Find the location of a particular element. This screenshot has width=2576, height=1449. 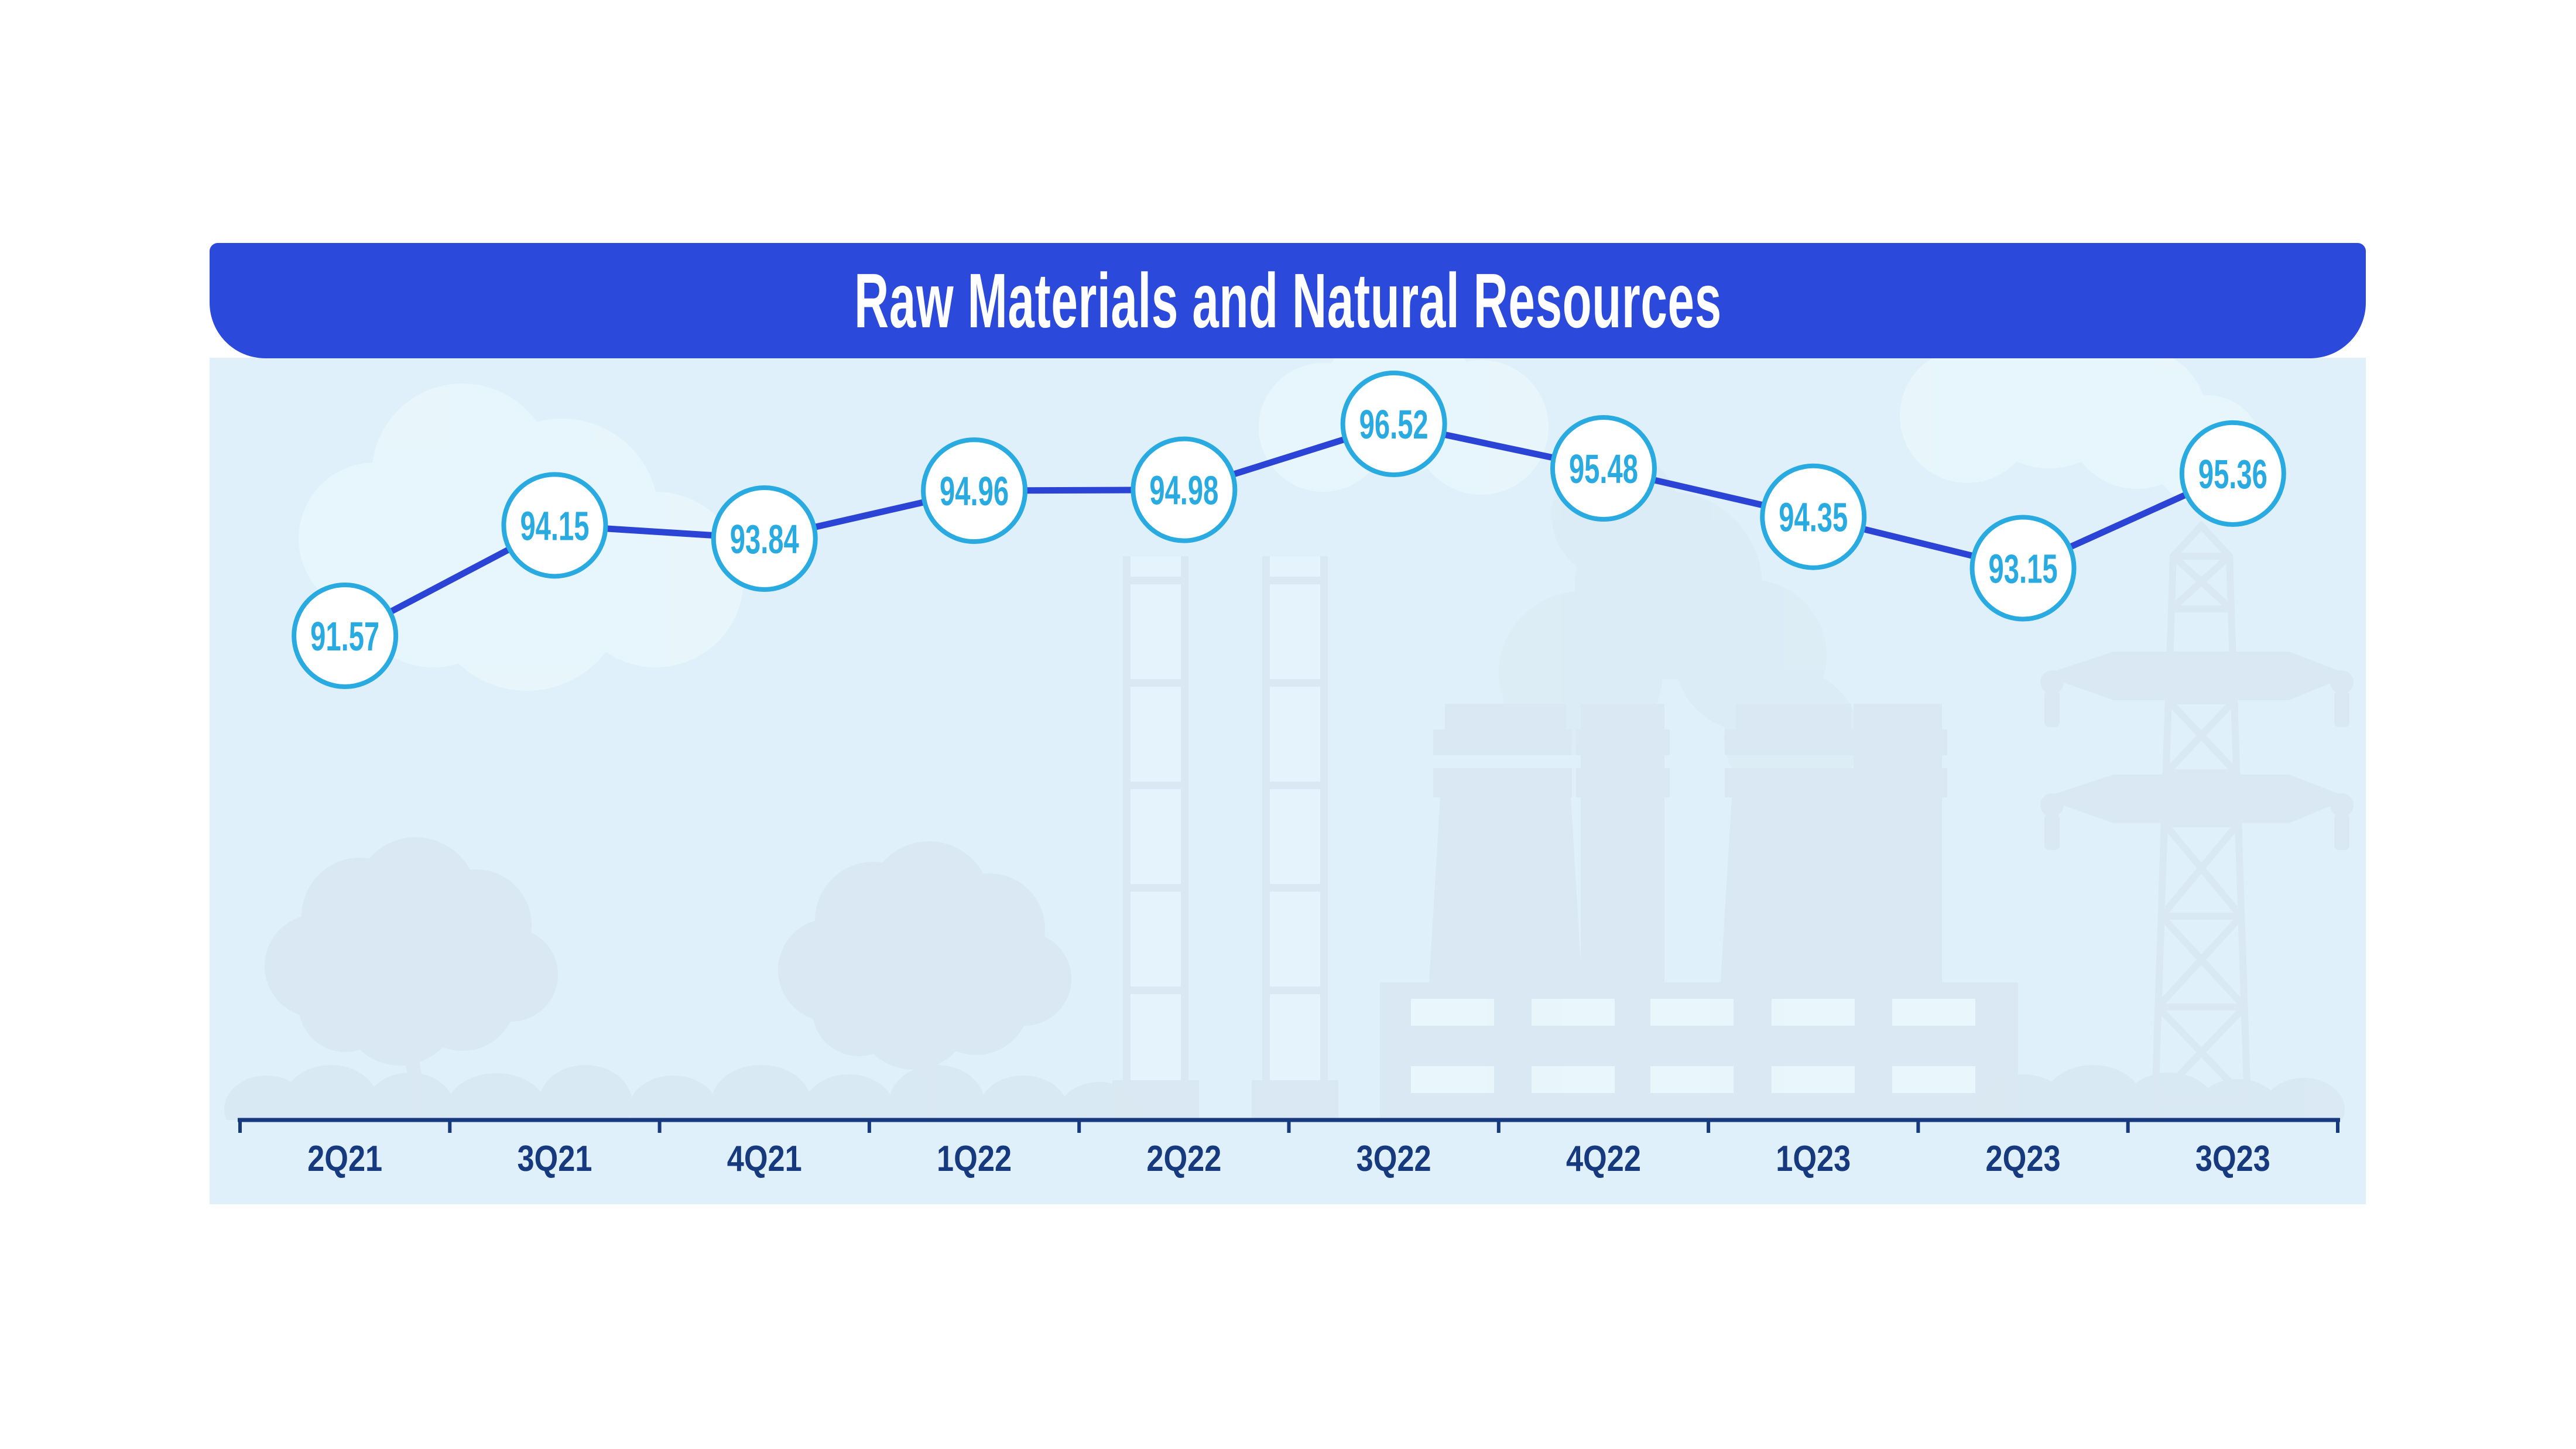

marker-value-label: 94.96 is located at coordinates (974, 491).